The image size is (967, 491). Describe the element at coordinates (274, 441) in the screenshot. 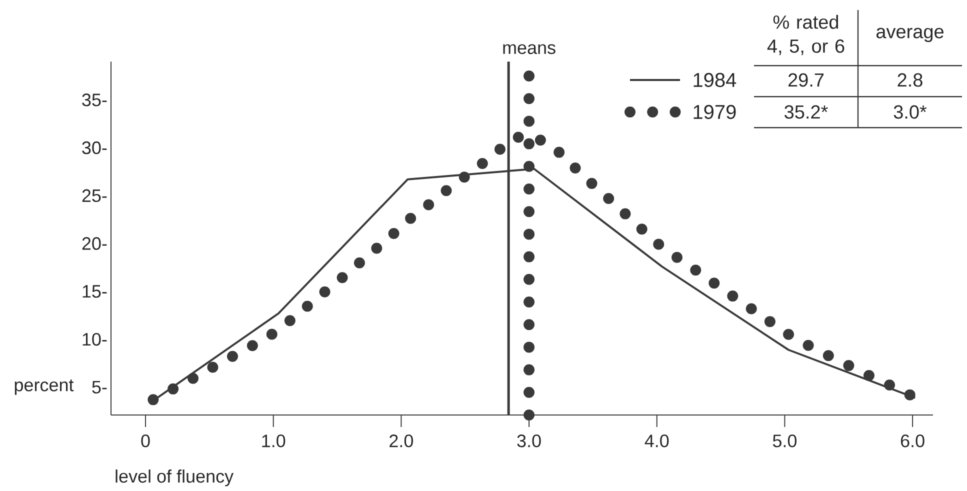

I see `x-tick-label: 1.0` at that location.